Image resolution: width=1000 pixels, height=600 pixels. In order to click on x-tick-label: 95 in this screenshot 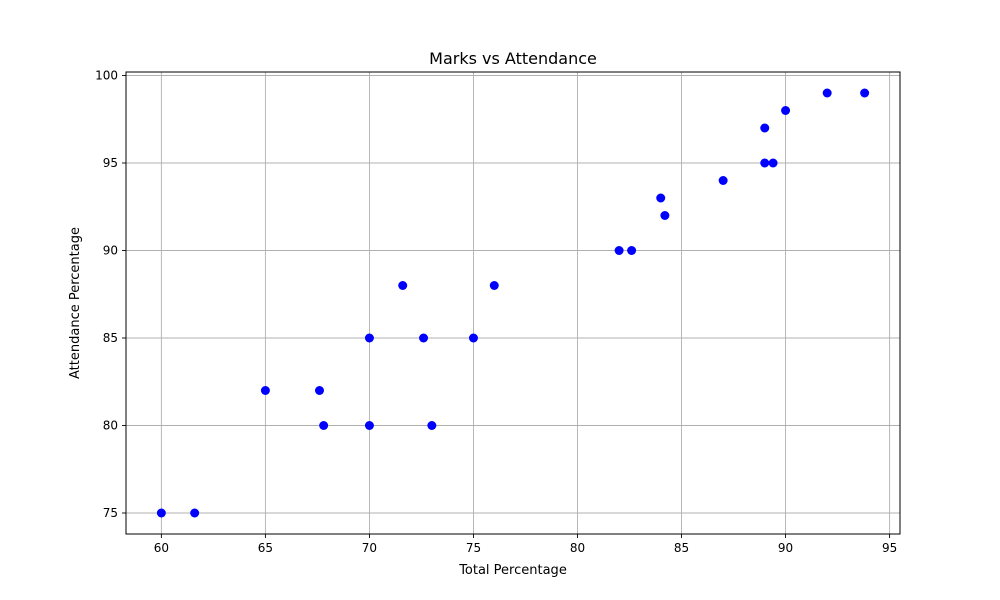, I will do `click(889, 548)`.